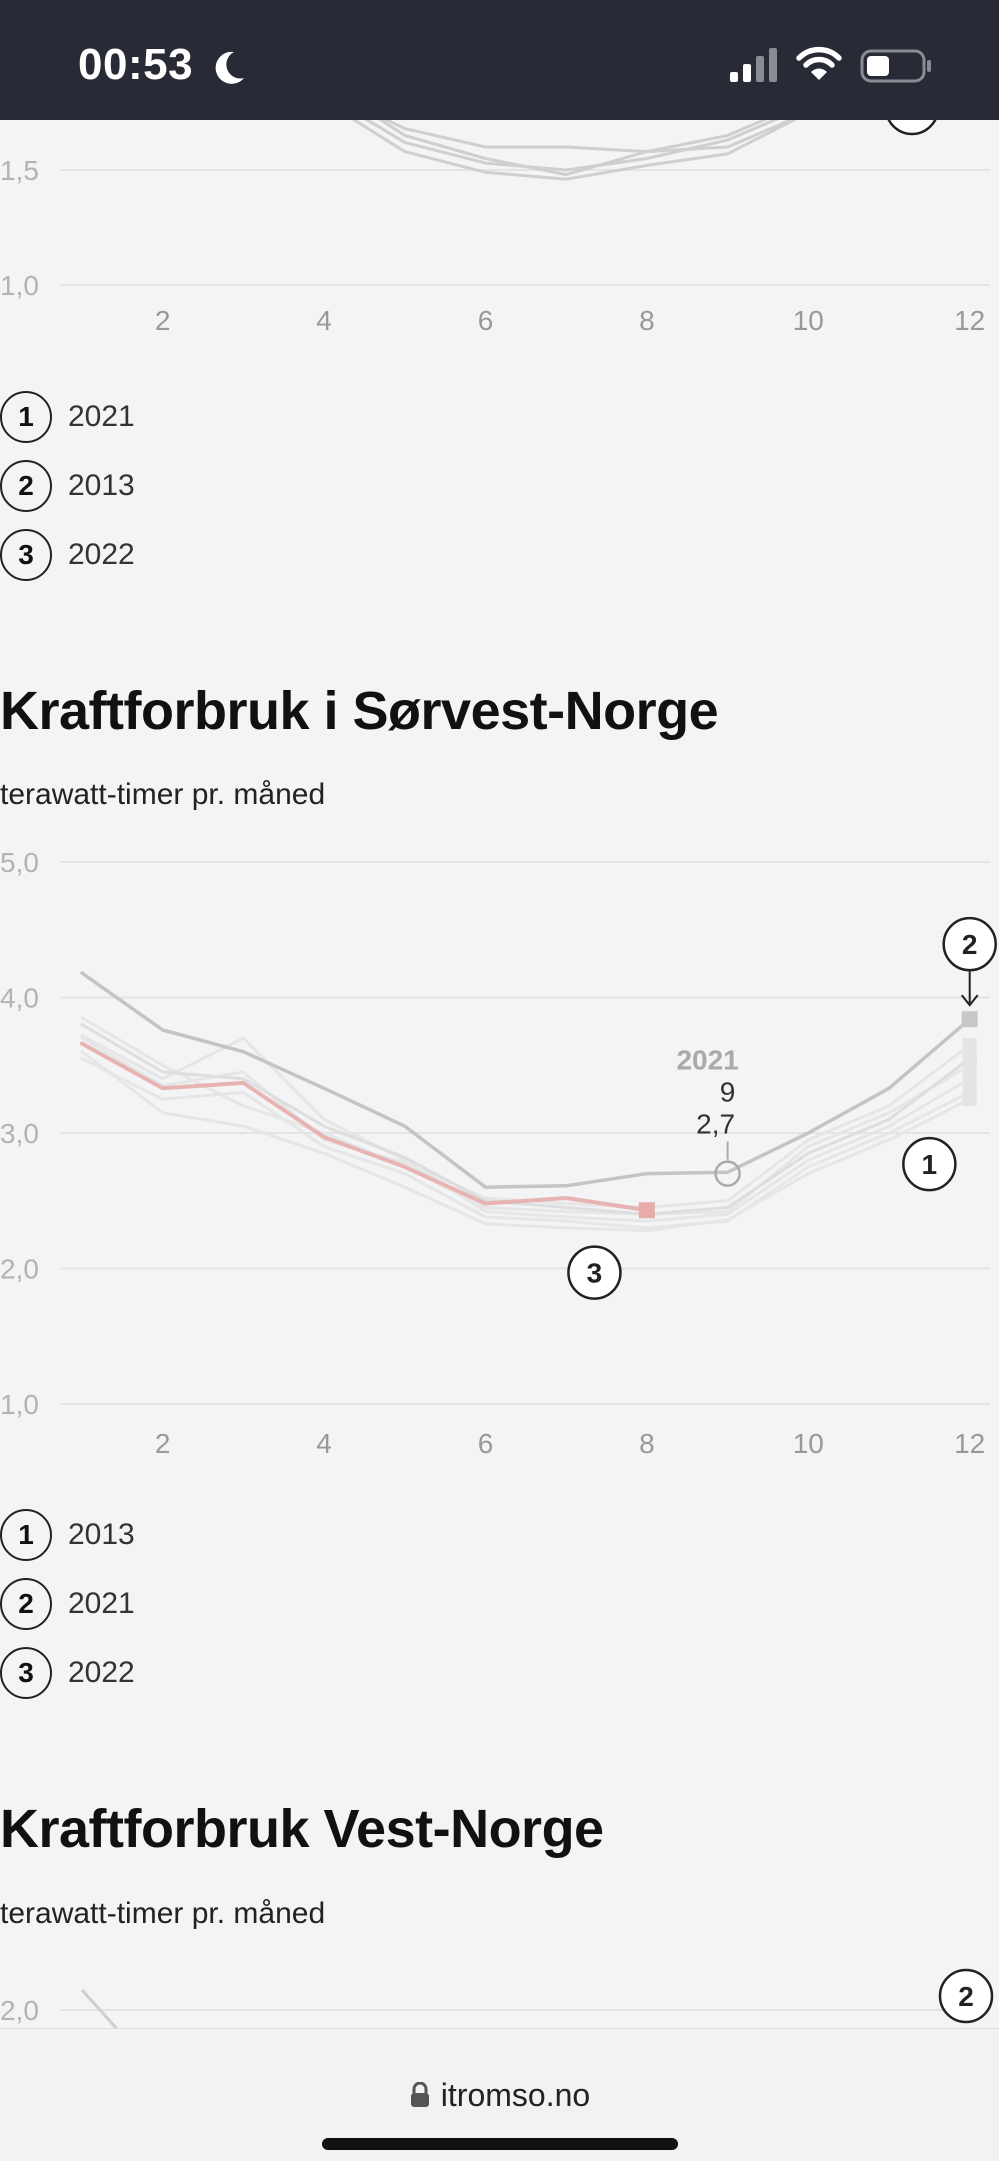 This screenshot has width=999, height=2161. I want to click on battery-icon, so click(895, 66).